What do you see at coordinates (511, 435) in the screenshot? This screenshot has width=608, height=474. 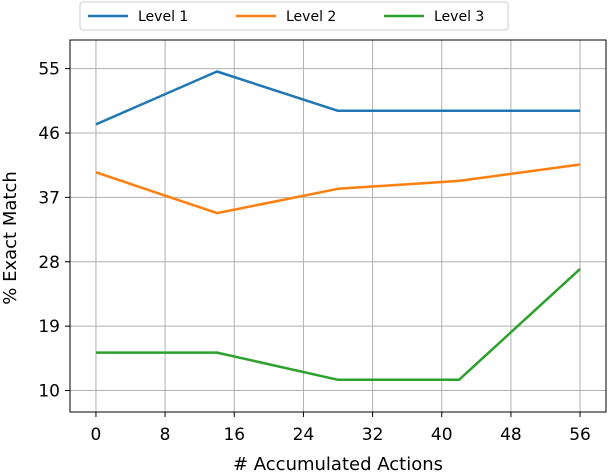 I see `x-tick-label: 48` at bounding box center [511, 435].